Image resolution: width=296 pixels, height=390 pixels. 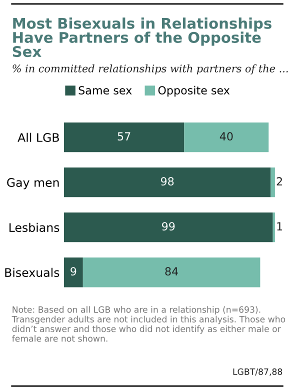 I want to click on data-label: 1, so click(x=279, y=226).